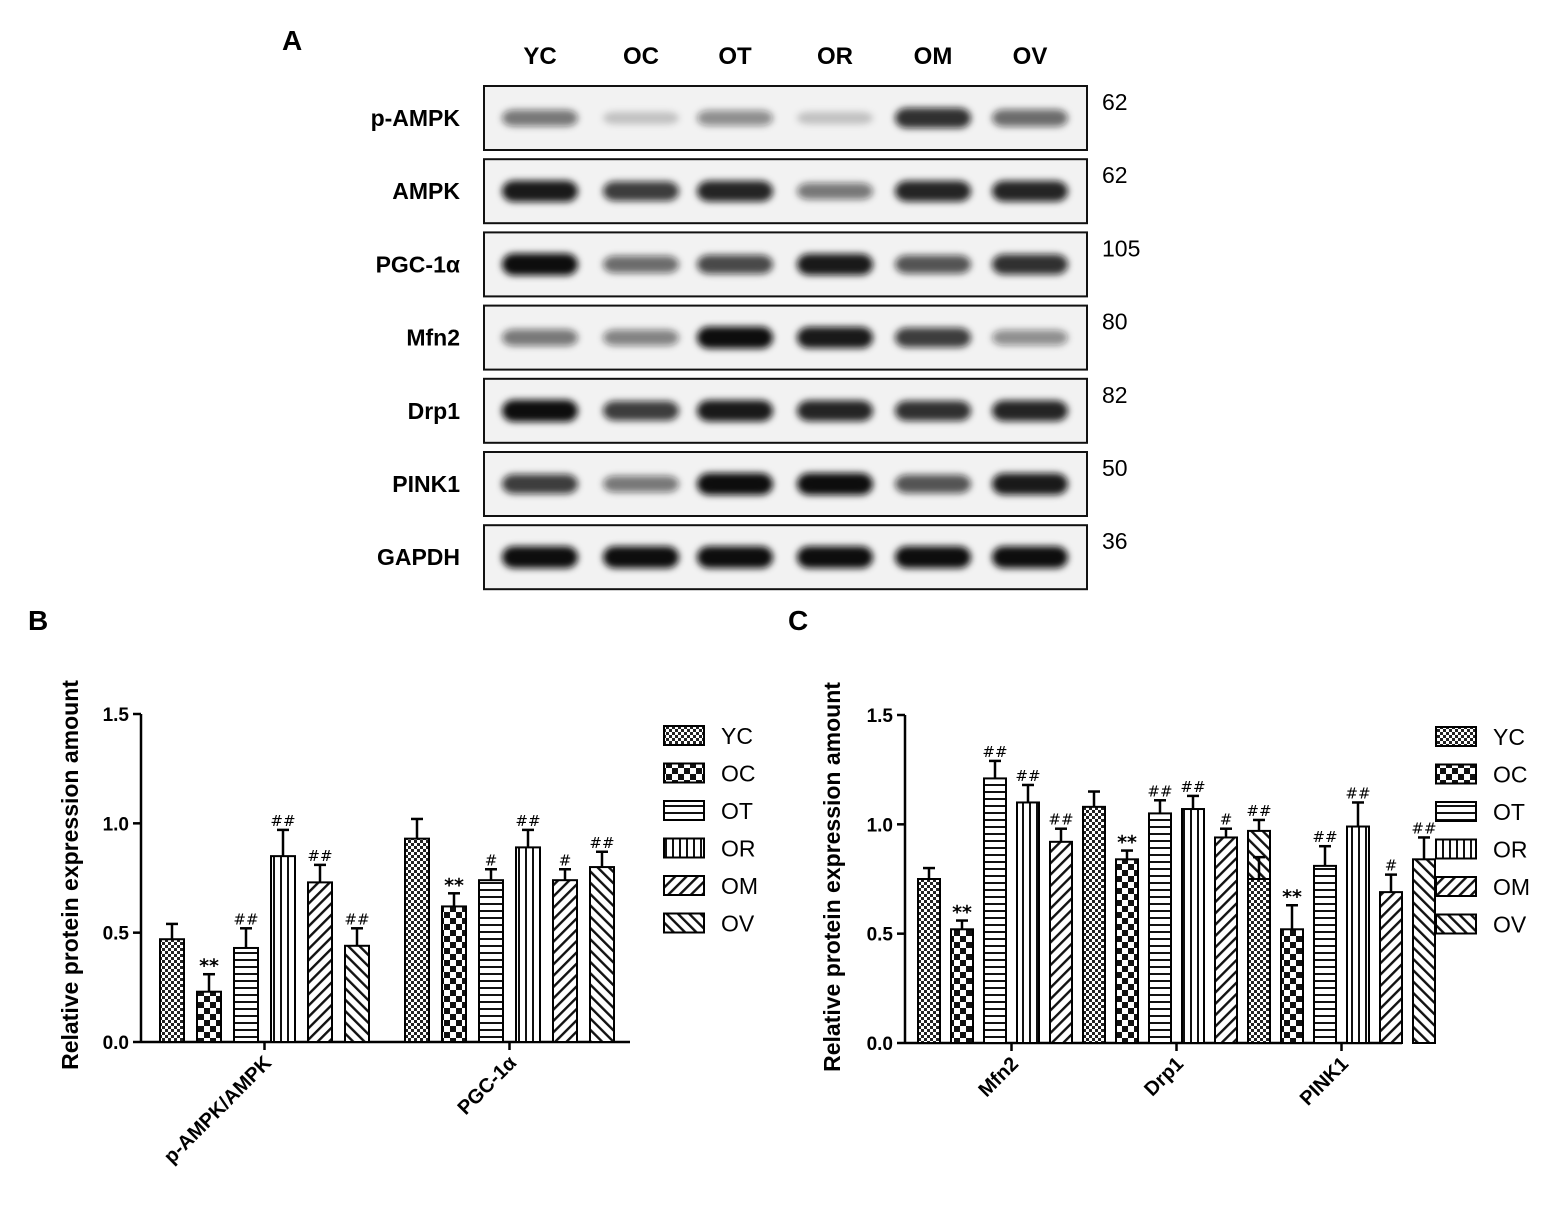  What do you see at coordinates (116, 1043) in the screenshot?
I see `y-tick-label: 0.0` at bounding box center [116, 1043].